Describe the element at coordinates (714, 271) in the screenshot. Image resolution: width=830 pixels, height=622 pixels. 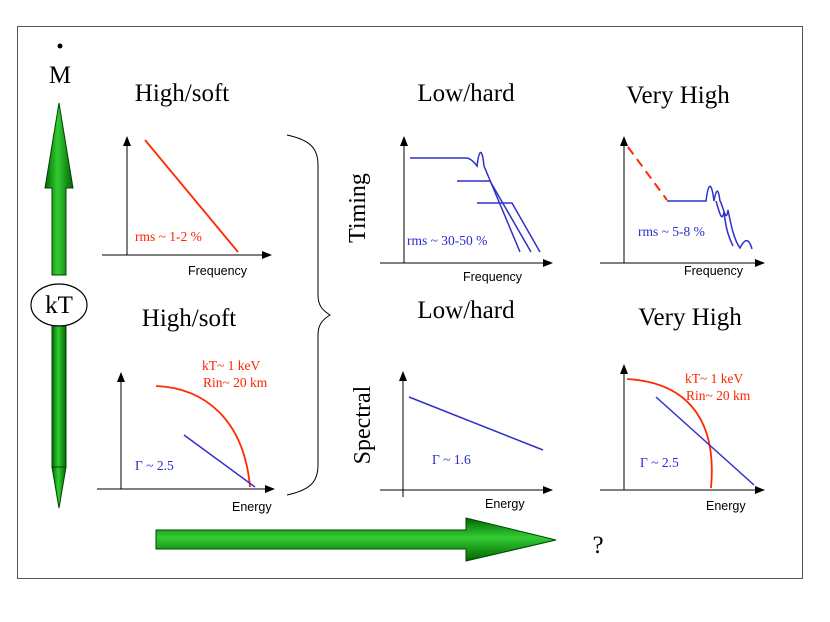
I see `vh-timing-xlabel: Frequency` at that location.